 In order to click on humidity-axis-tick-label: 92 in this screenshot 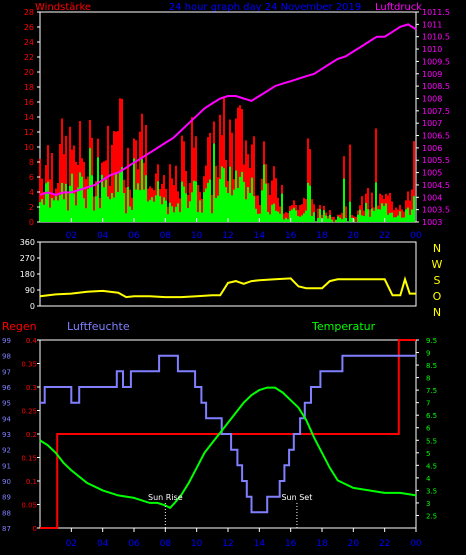, I will do `click(6, 451)`.